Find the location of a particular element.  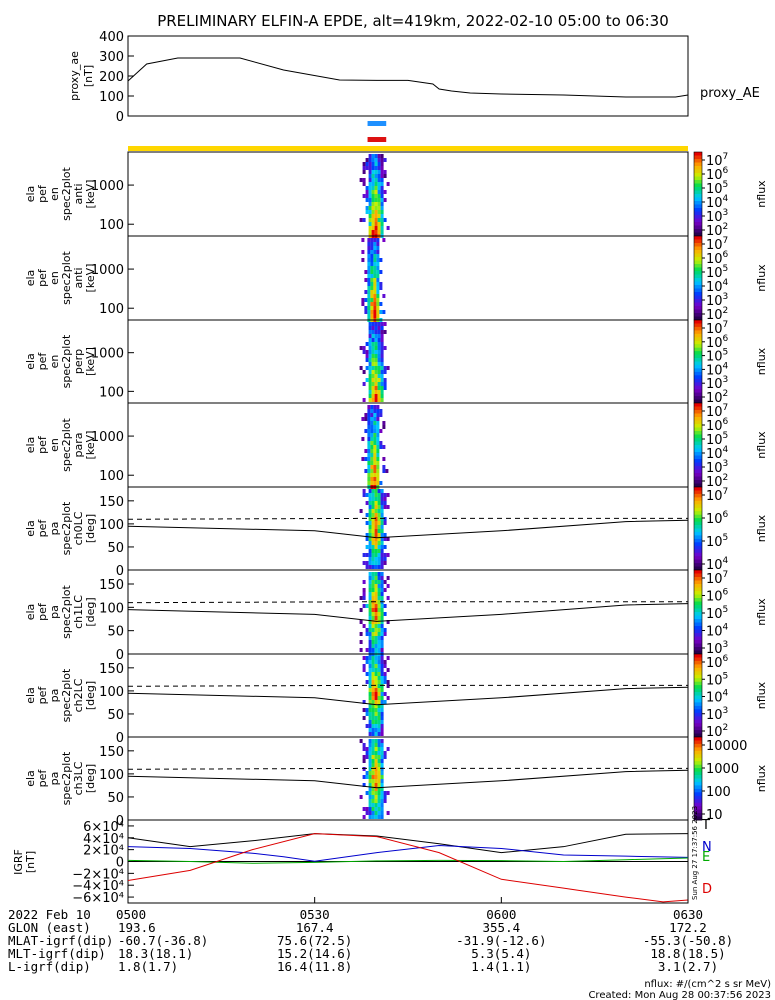

panel-5-ctick-label: 104 is located at coordinates (717, 564).